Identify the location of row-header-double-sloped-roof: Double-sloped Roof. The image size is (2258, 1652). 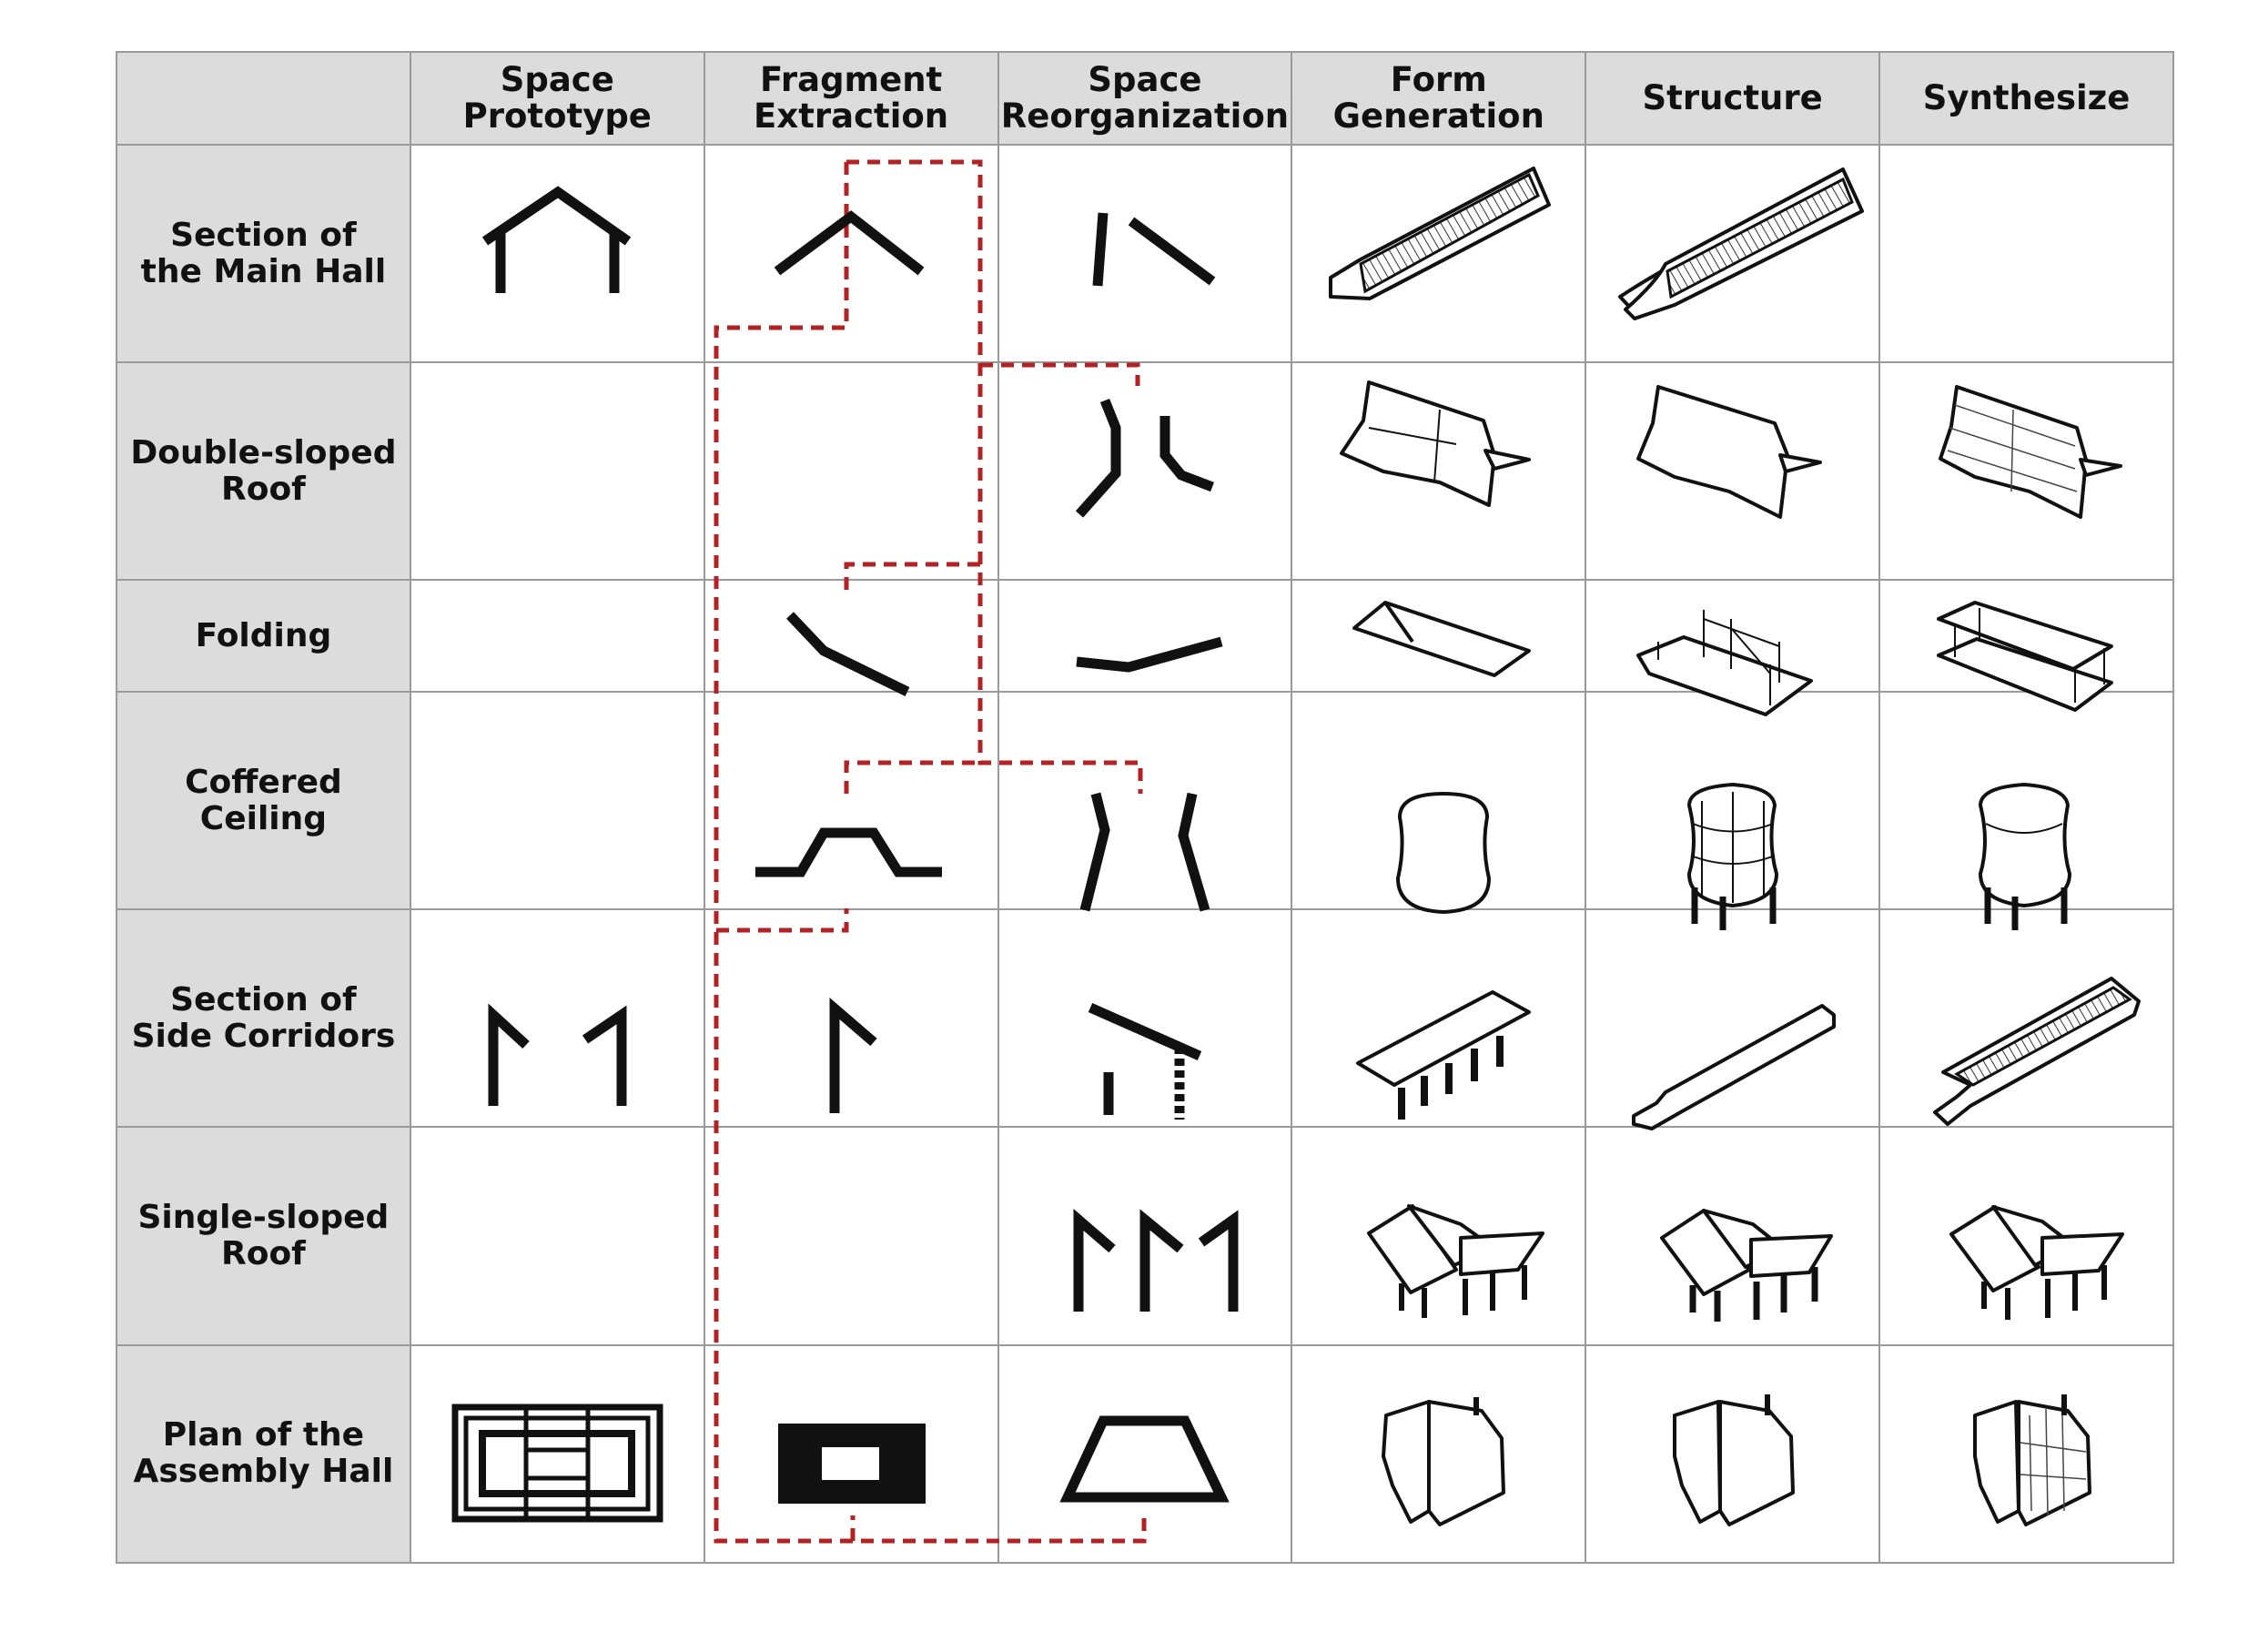
(263, 472).